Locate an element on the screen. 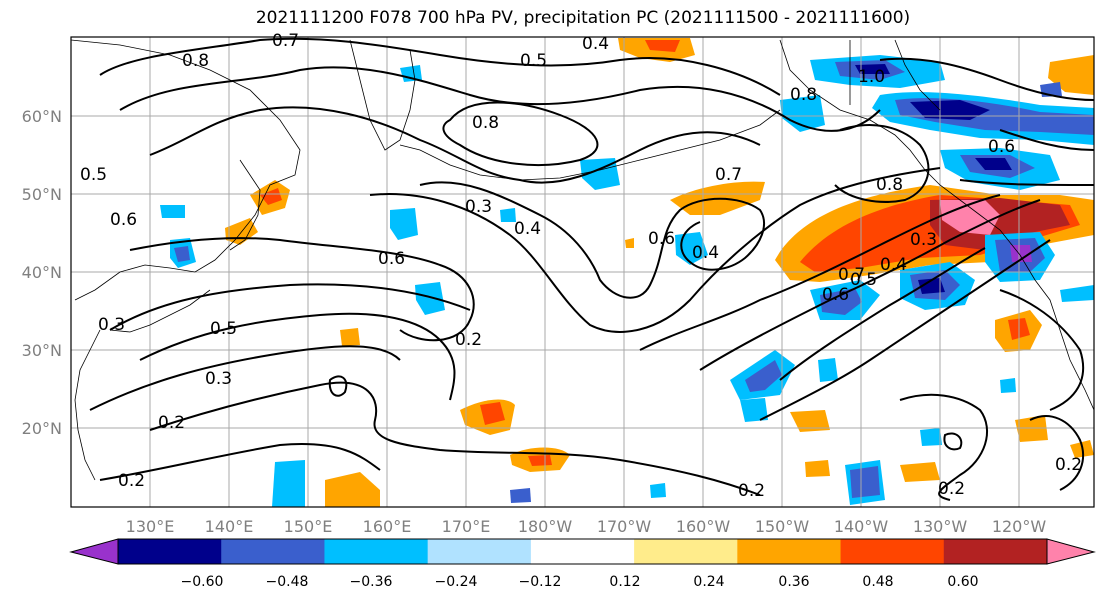 The width and height of the screenshot is (1105, 601). colorbar-max-arrow is located at coordinates (1071, 551).